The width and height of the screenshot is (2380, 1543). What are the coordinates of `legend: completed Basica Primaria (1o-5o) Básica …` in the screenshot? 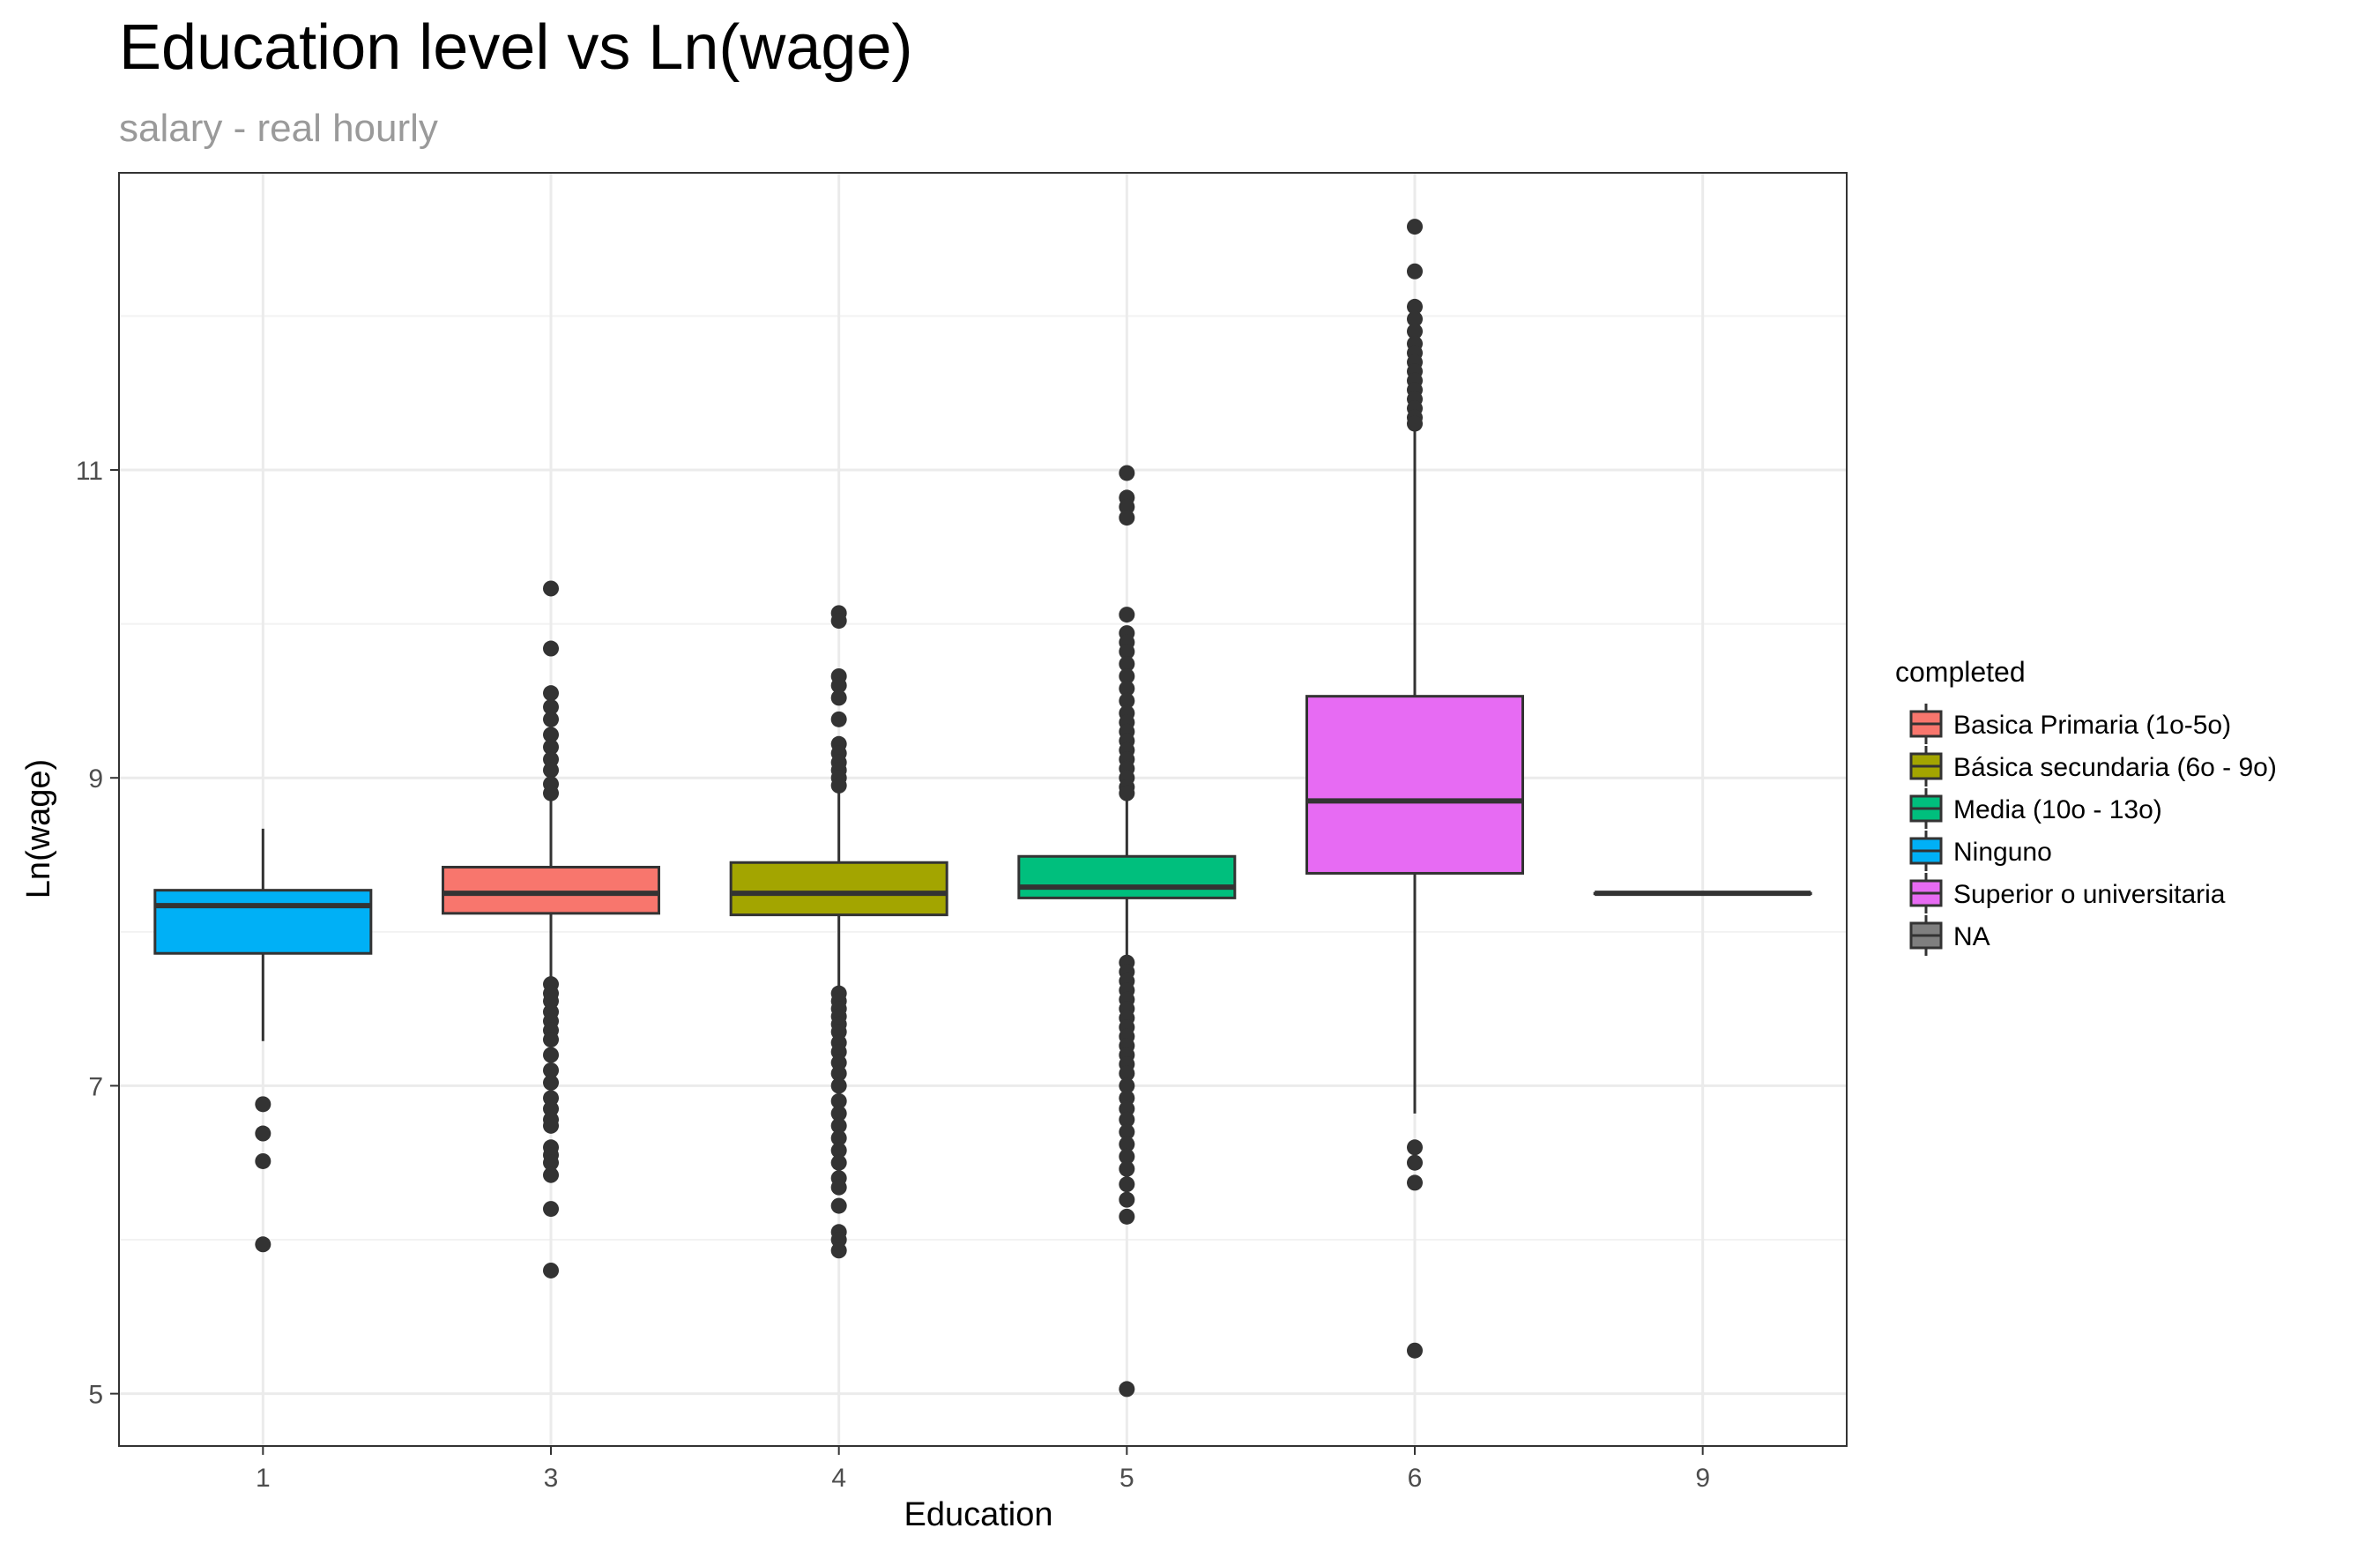 It's located at (2086, 806).